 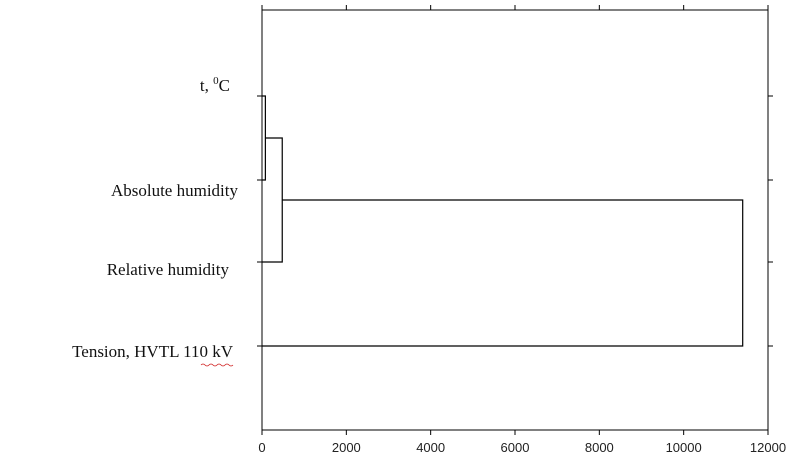 I want to click on x-tick-label: 4000, so click(x=430, y=447).